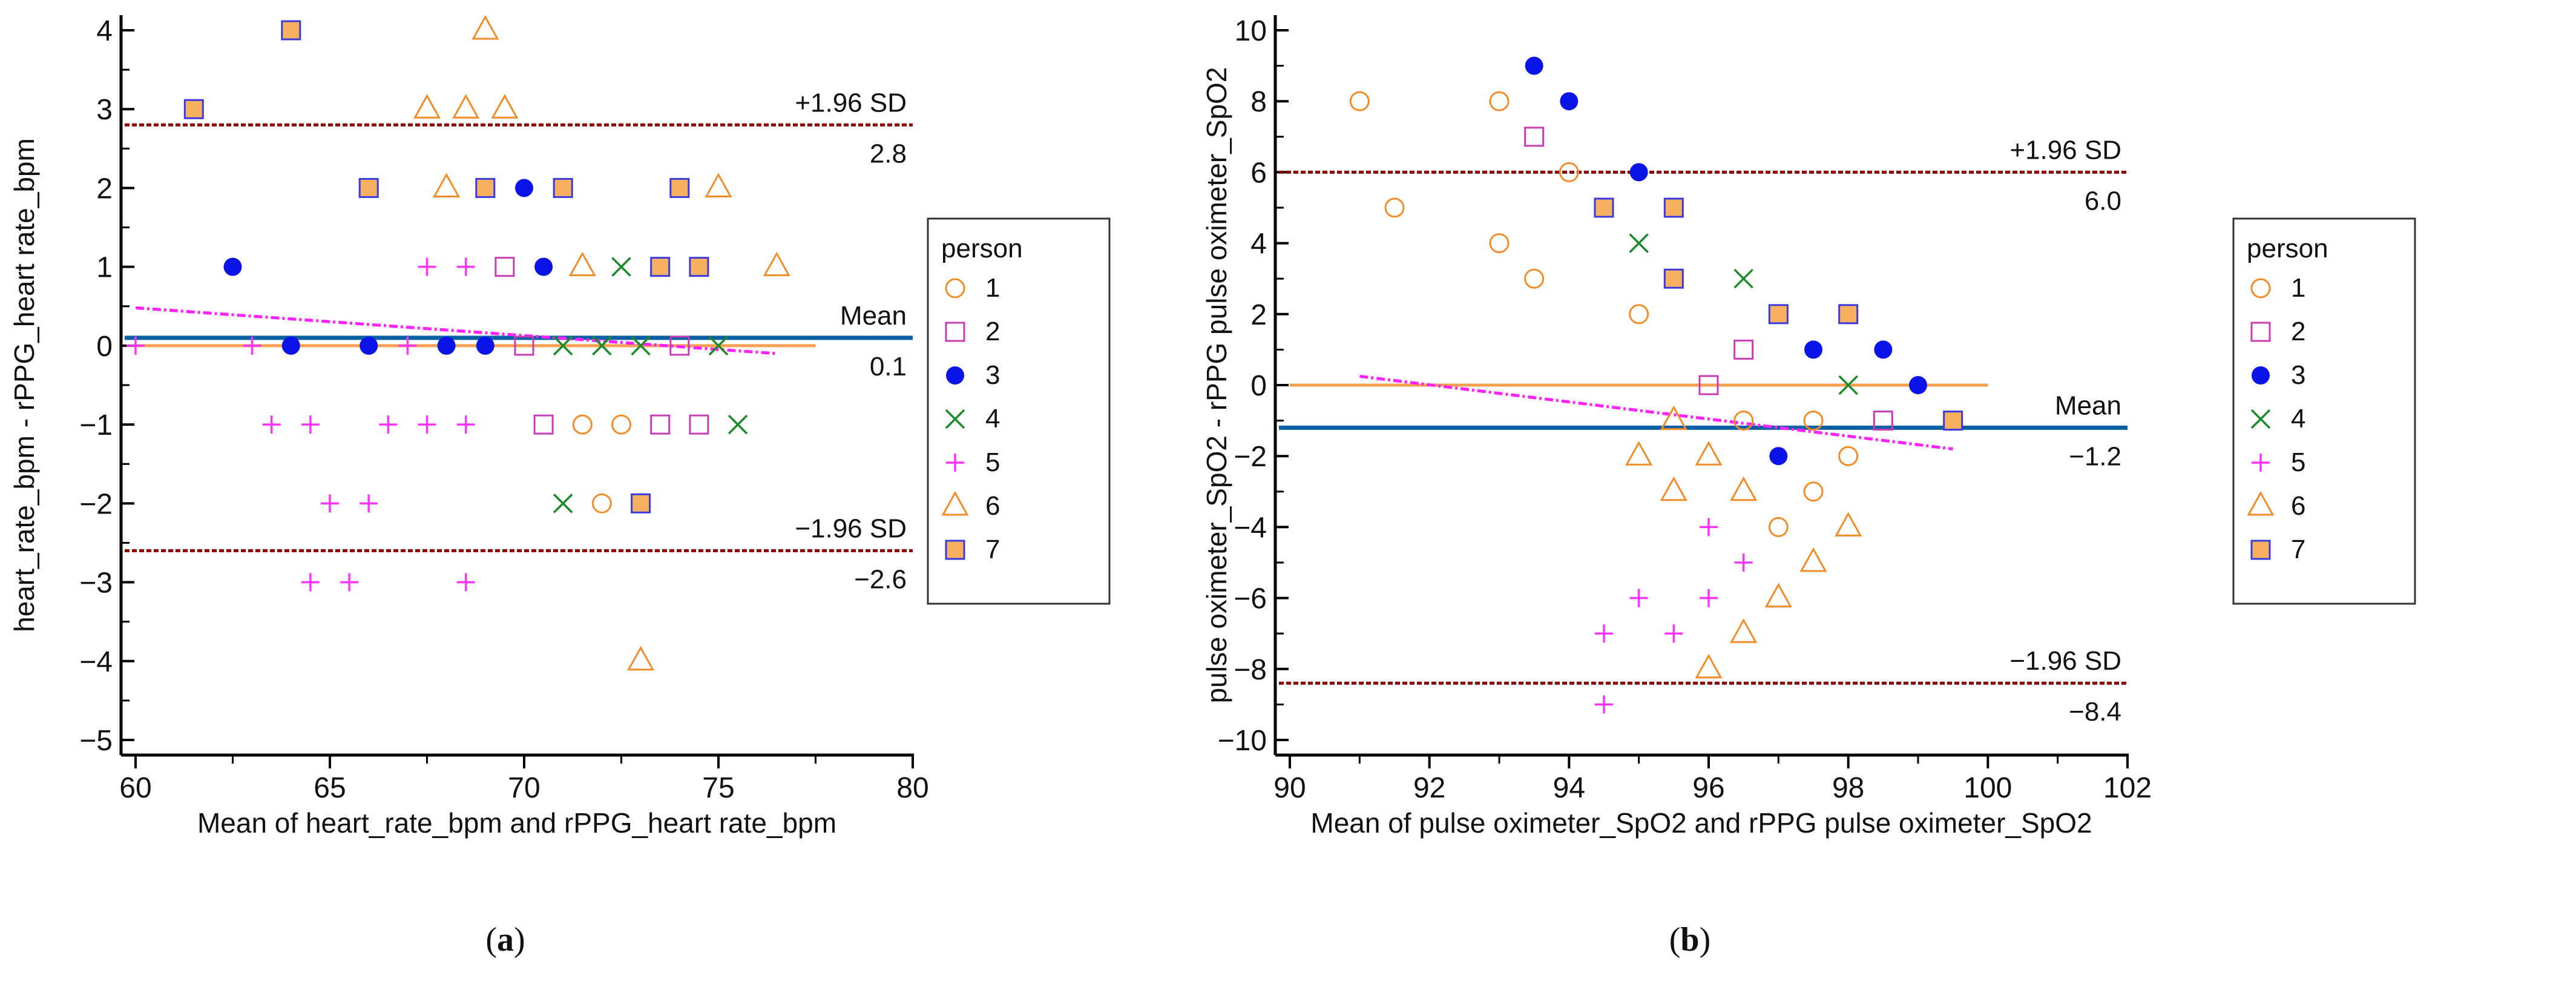 Image resolution: width=2576 pixels, height=1007 pixels. What do you see at coordinates (992, 549) in the screenshot?
I see `legend-label: 7` at bounding box center [992, 549].